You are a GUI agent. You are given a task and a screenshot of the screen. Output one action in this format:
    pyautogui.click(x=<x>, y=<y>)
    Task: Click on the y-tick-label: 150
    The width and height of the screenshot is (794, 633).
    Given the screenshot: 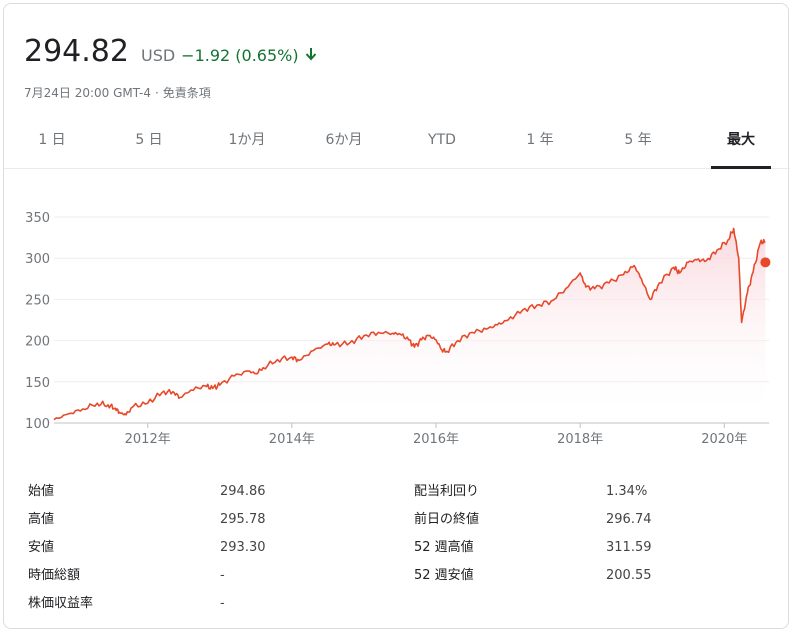 What is the action you would take?
    pyautogui.click(x=37, y=383)
    